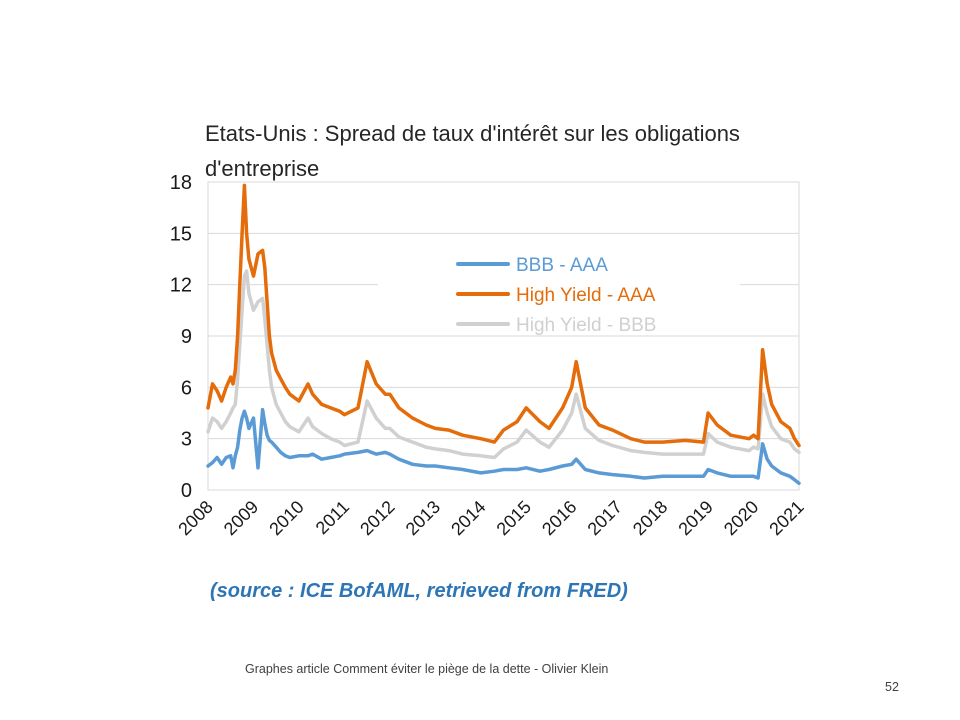 This screenshot has height=720, width=960. I want to click on x-tick-label: 2012, so click(377, 518).